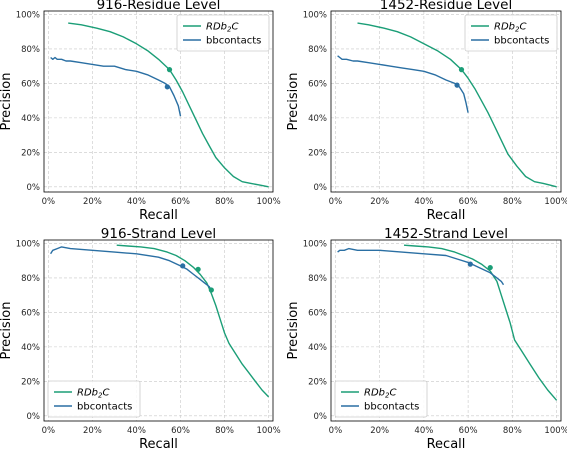 This screenshot has height=449, width=567. What do you see at coordinates (446, 6) in the screenshot?
I see `chart-title: 1452-Residue Level` at bounding box center [446, 6].